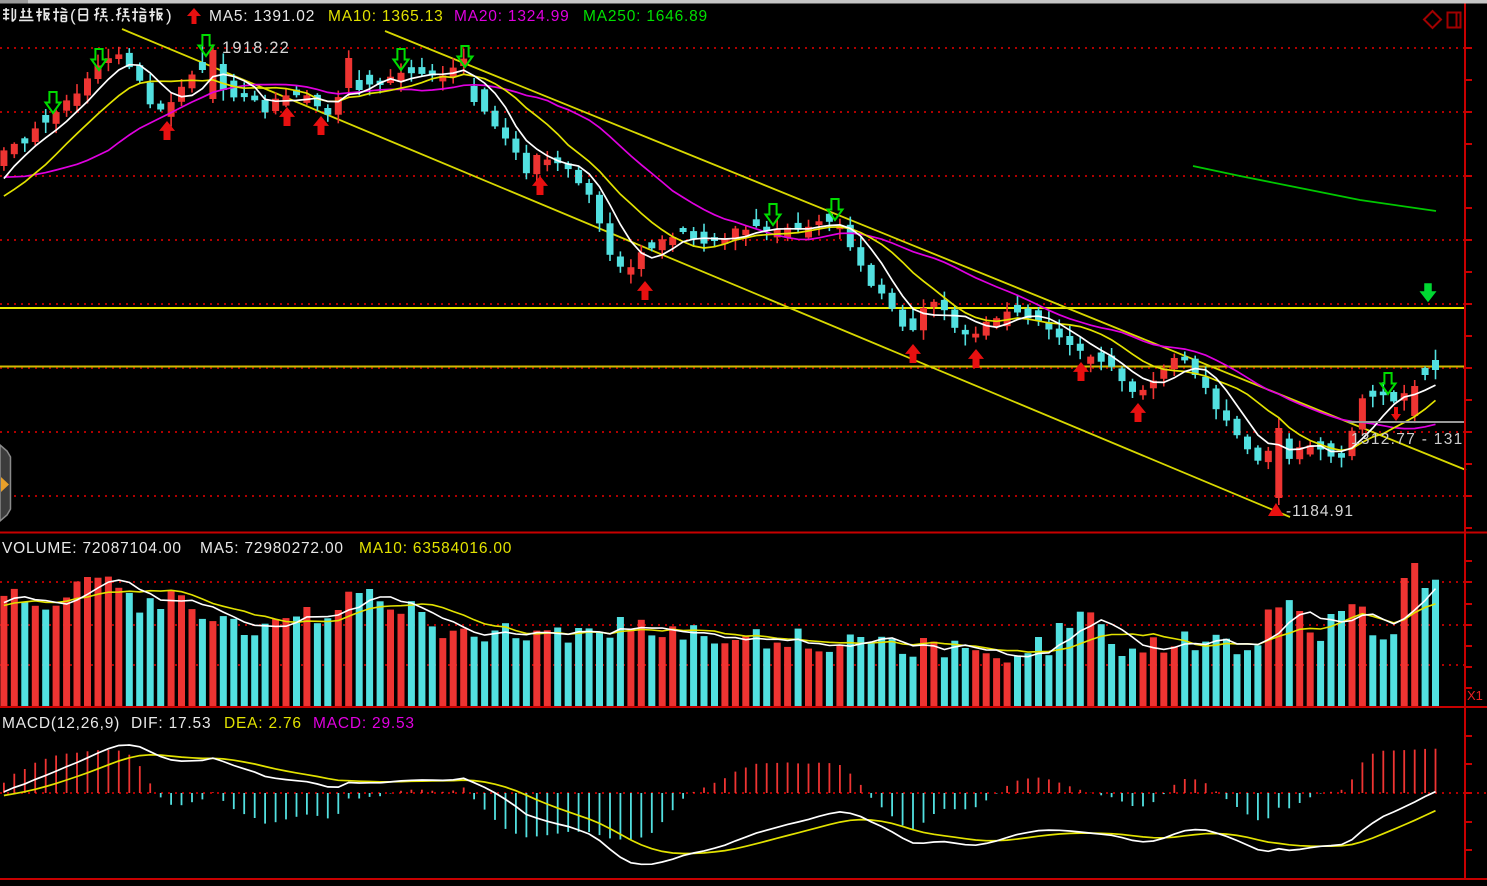 The height and width of the screenshot is (886, 1487). Describe the element at coordinates (92, 548) in the screenshot. I see `svg-text: VOLUME: 72087104.00` at that location.